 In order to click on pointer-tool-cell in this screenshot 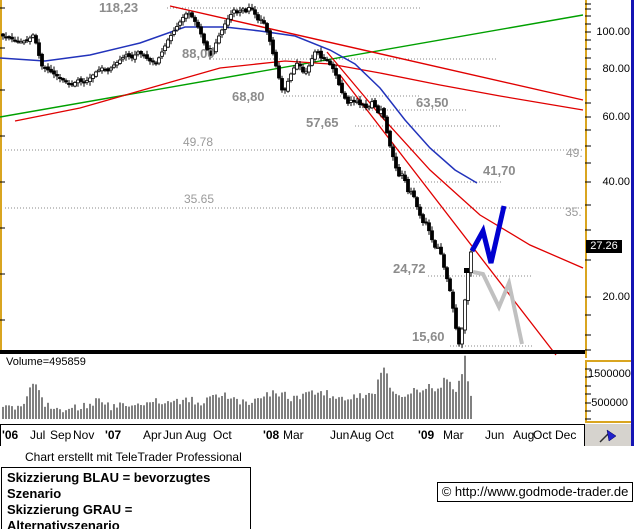, I will do `click(608, 435)`.